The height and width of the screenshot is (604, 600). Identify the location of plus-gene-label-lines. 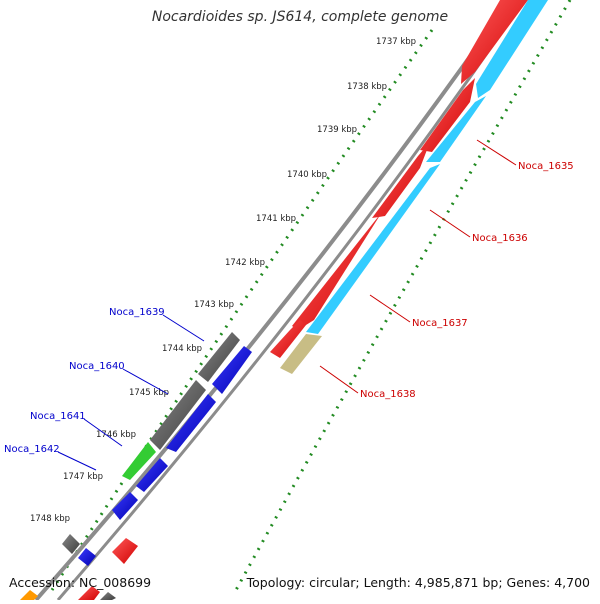
(418, 266).